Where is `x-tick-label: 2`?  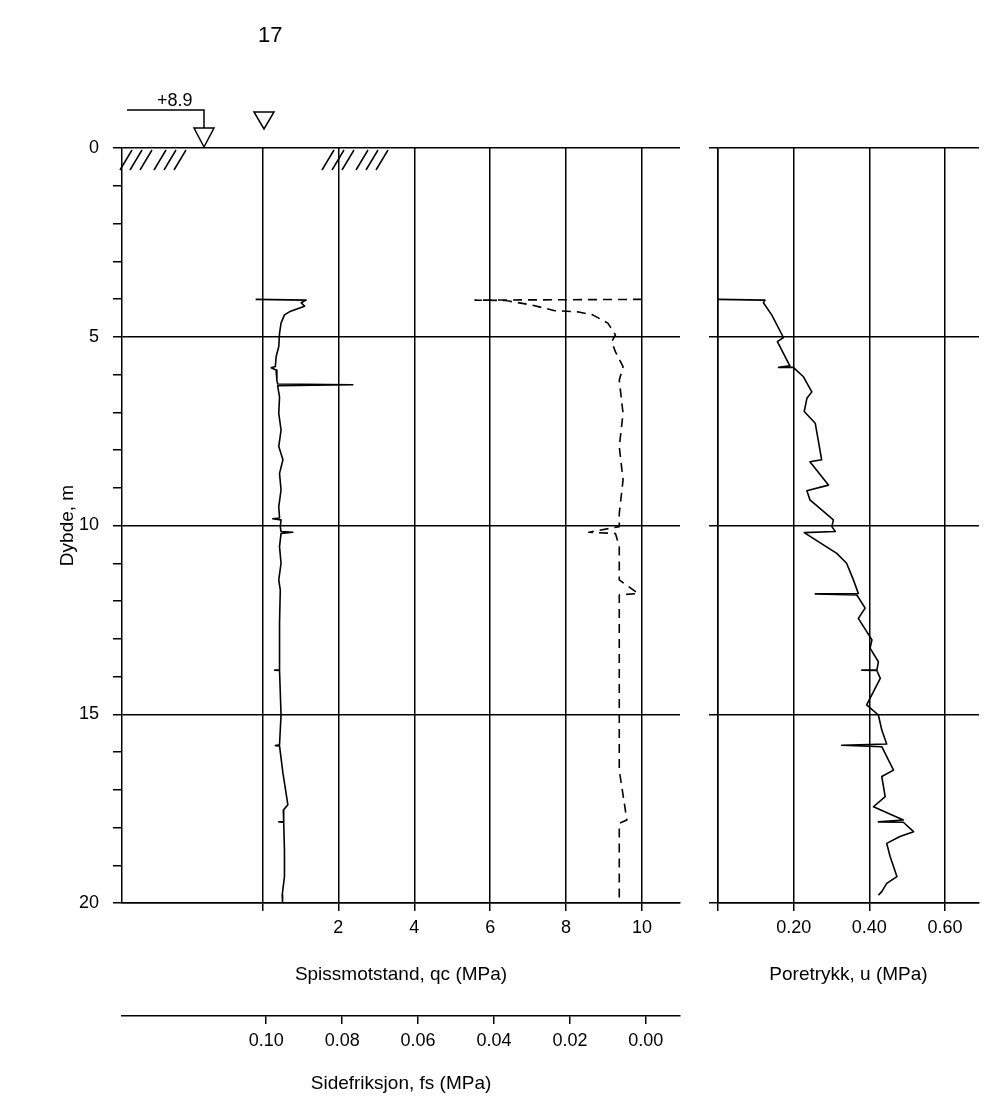 x-tick-label: 2 is located at coordinates (338, 926).